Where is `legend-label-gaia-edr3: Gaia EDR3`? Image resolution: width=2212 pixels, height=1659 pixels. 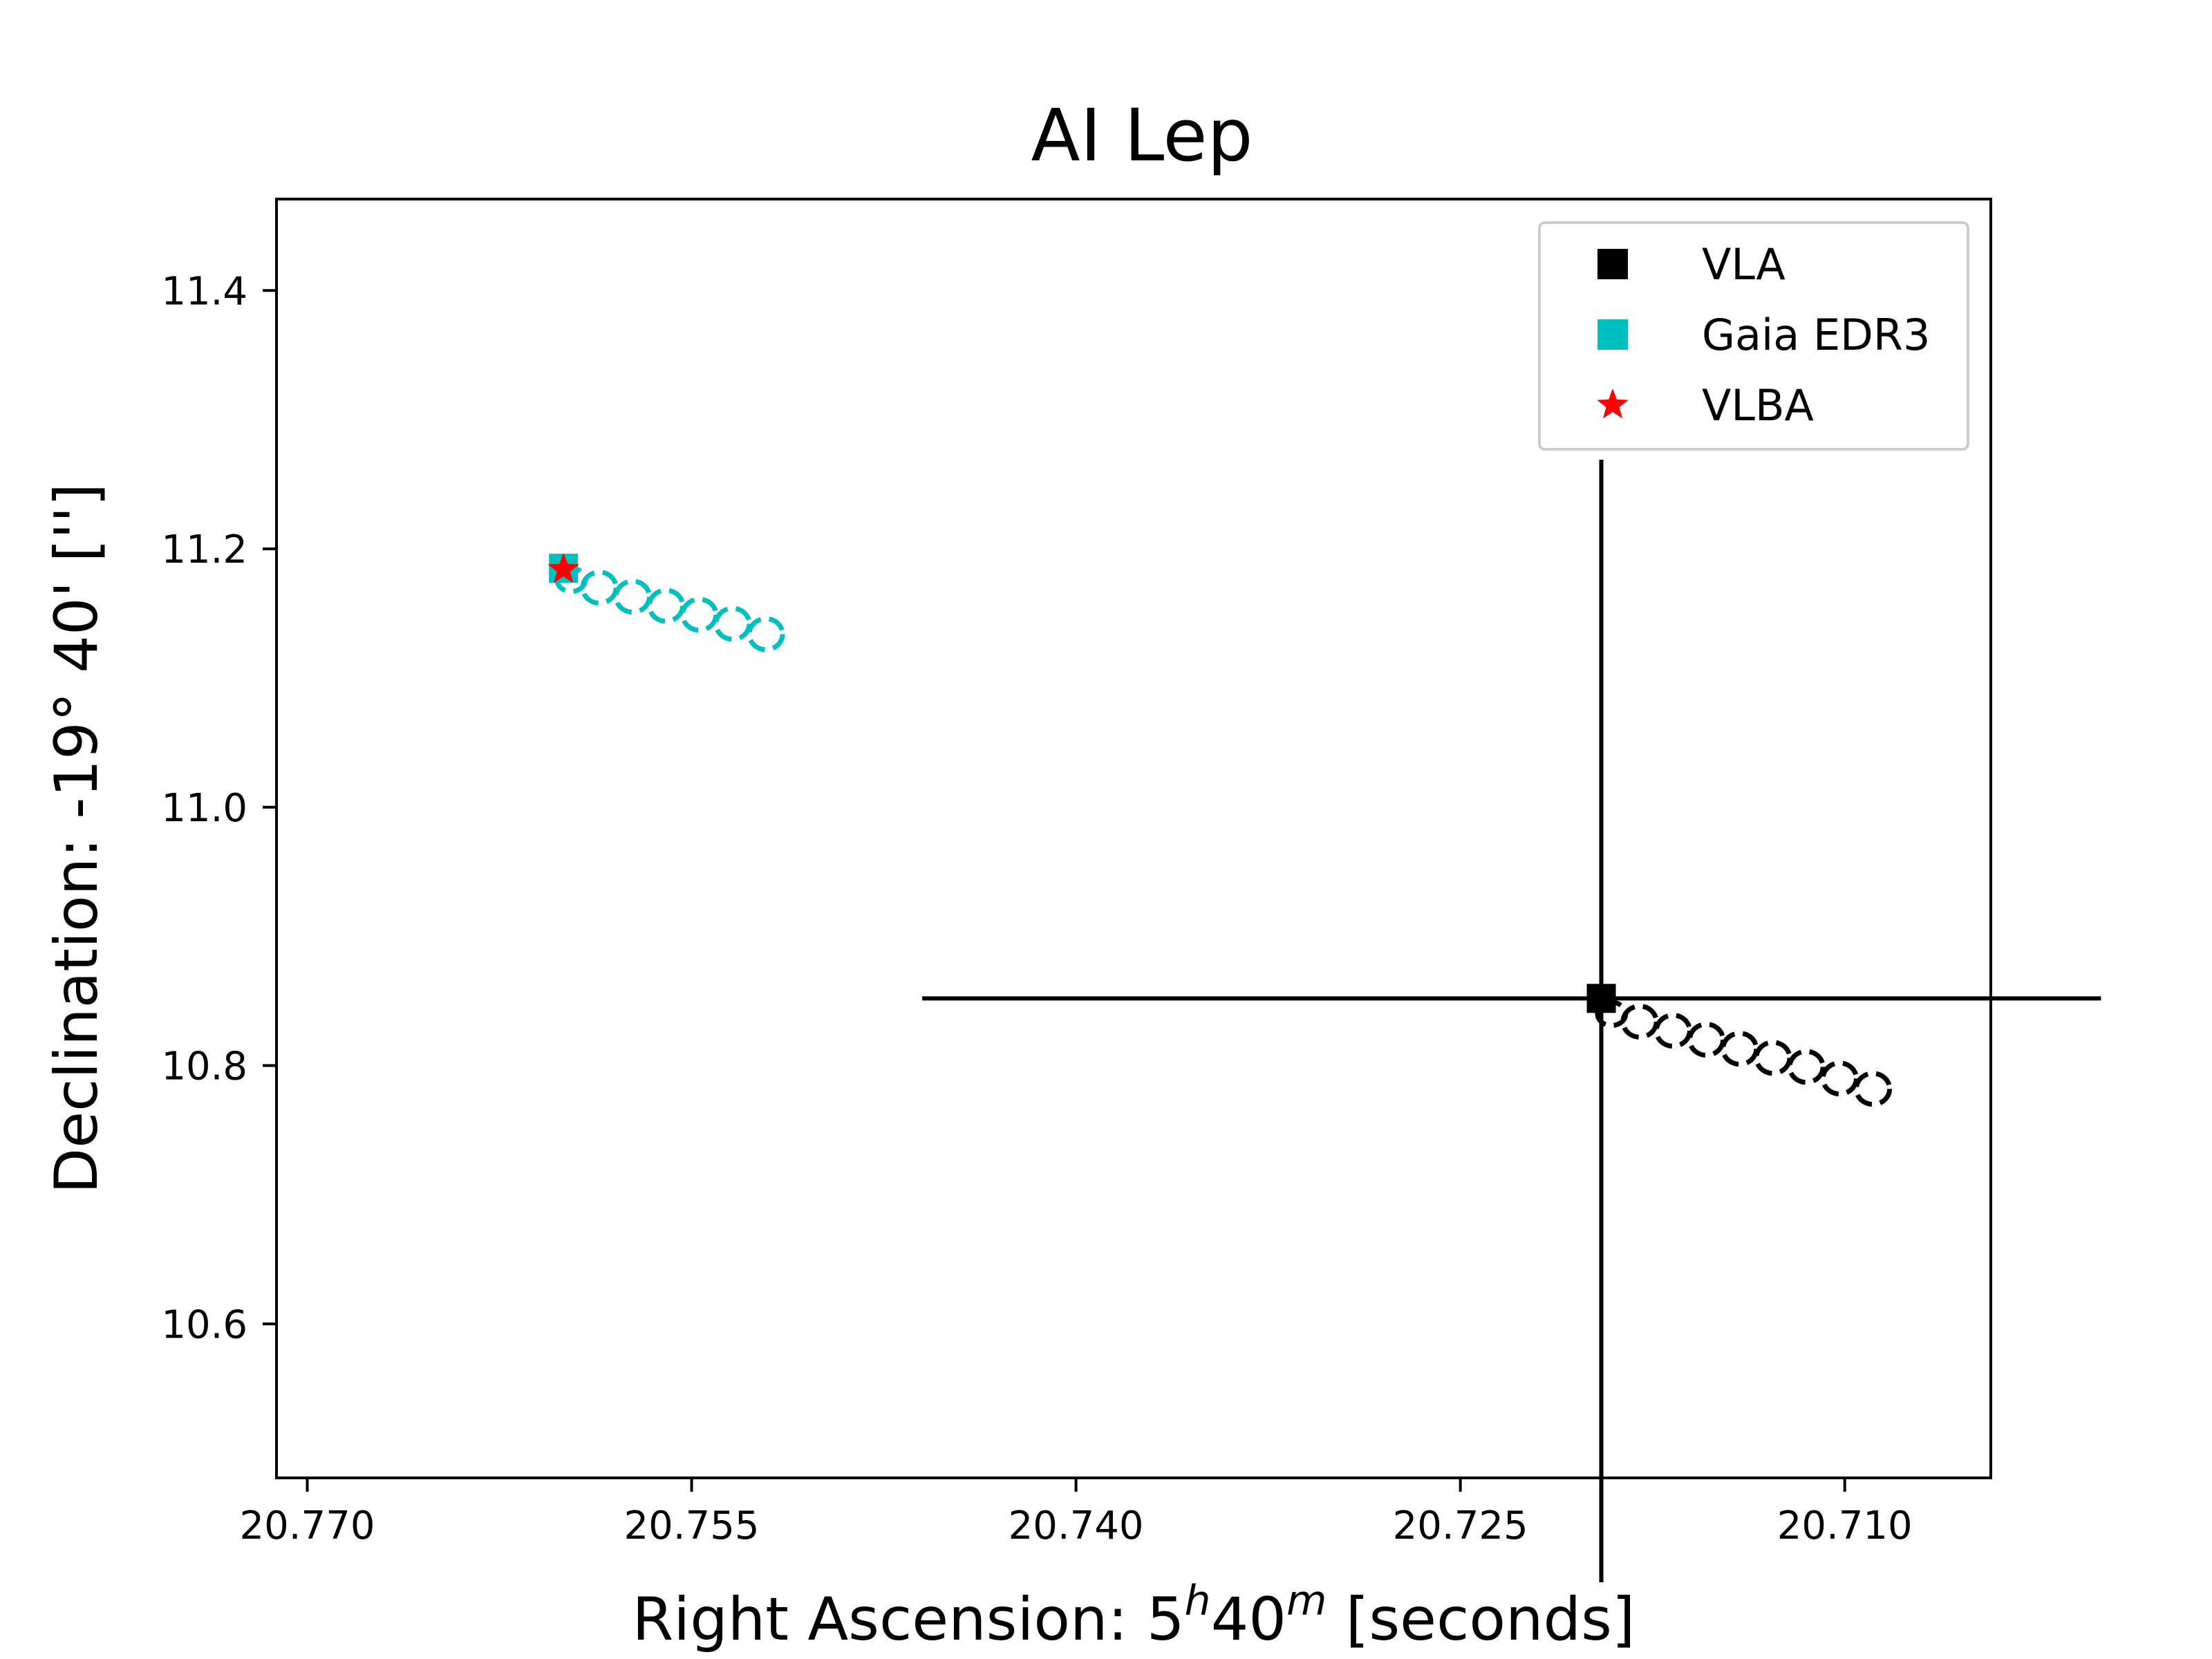
legend-label-gaia-edr3: Gaia EDR3 is located at coordinates (1816, 335).